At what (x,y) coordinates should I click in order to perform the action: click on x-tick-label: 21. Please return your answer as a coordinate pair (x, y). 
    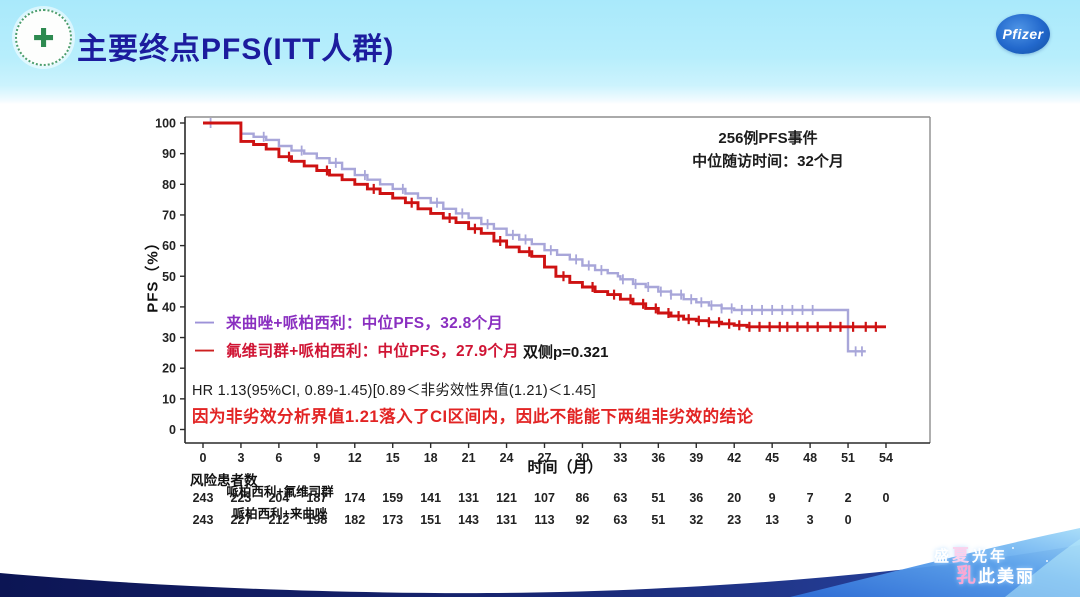
    Looking at the image, I should click on (469, 458).